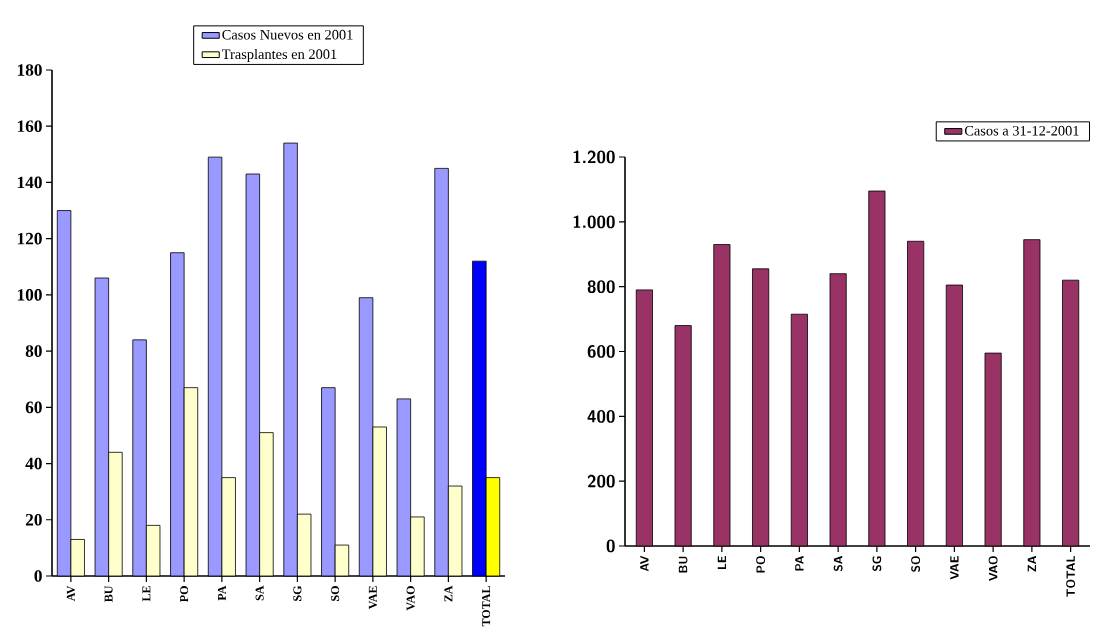  What do you see at coordinates (29, 182) in the screenshot?
I see `y-tick-label: 140` at bounding box center [29, 182].